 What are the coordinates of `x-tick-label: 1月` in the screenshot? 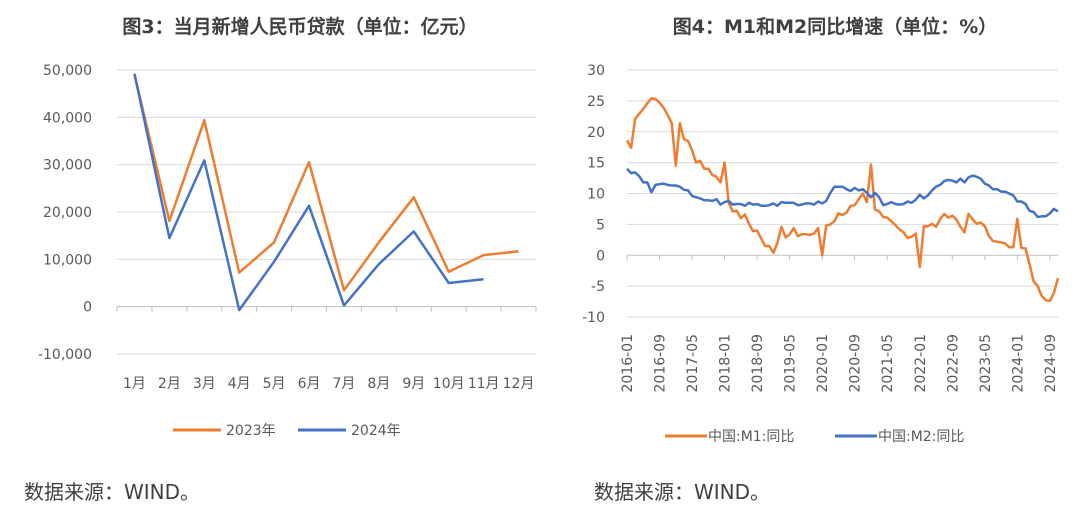 It's located at (134, 384).